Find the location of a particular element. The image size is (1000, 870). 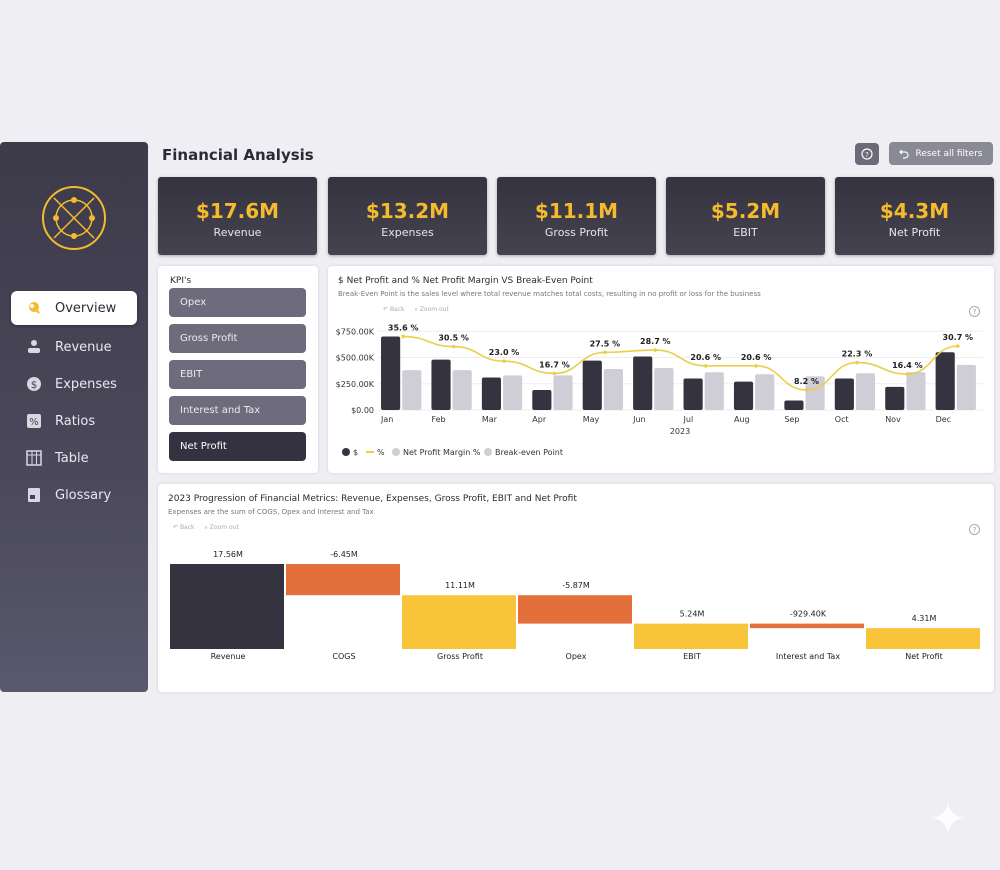

overview-icon is located at coordinates (34, 308).